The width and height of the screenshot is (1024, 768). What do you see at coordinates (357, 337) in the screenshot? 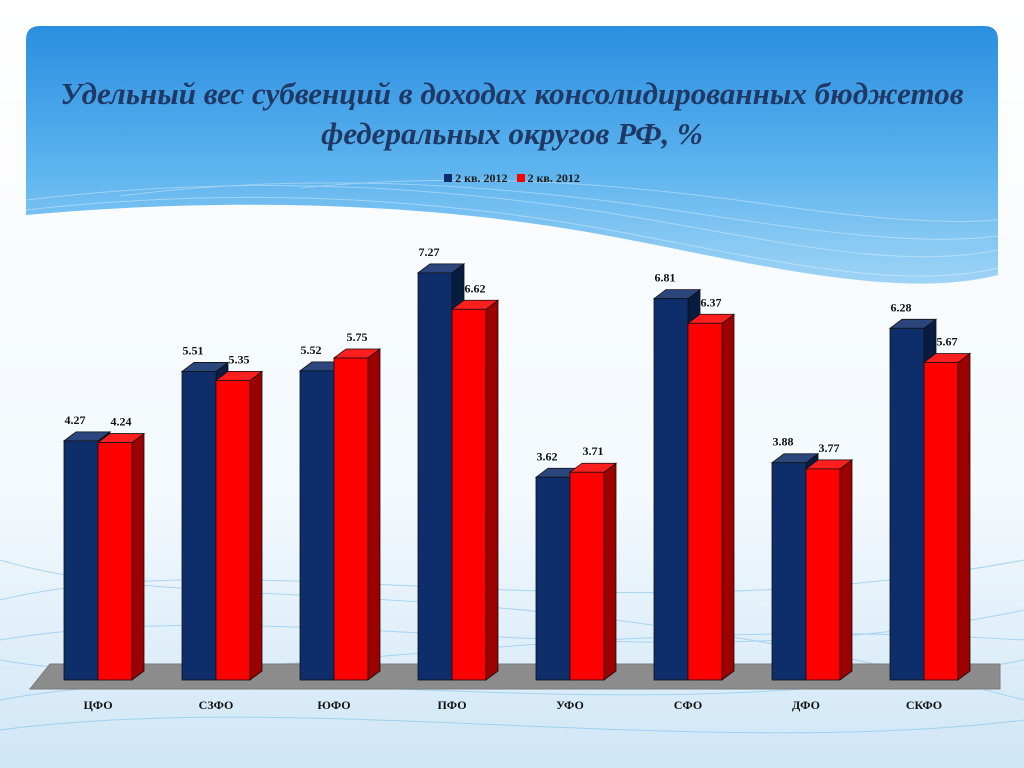
I see `data-label-ЮФО-series-2: 5.75` at bounding box center [357, 337].